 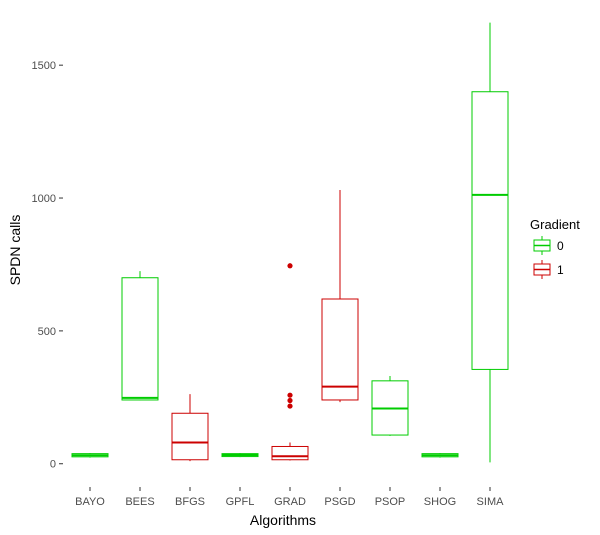 I want to click on box-psop, so click(x=390, y=406).